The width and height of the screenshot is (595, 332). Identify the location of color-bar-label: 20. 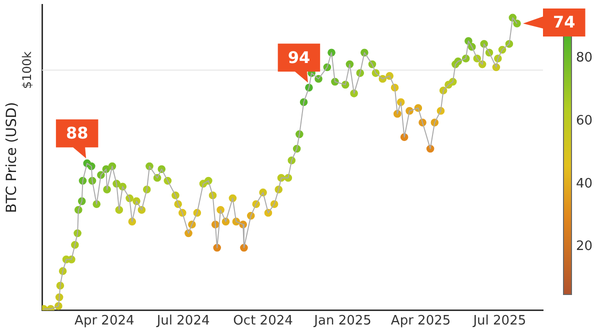
(584, 246).